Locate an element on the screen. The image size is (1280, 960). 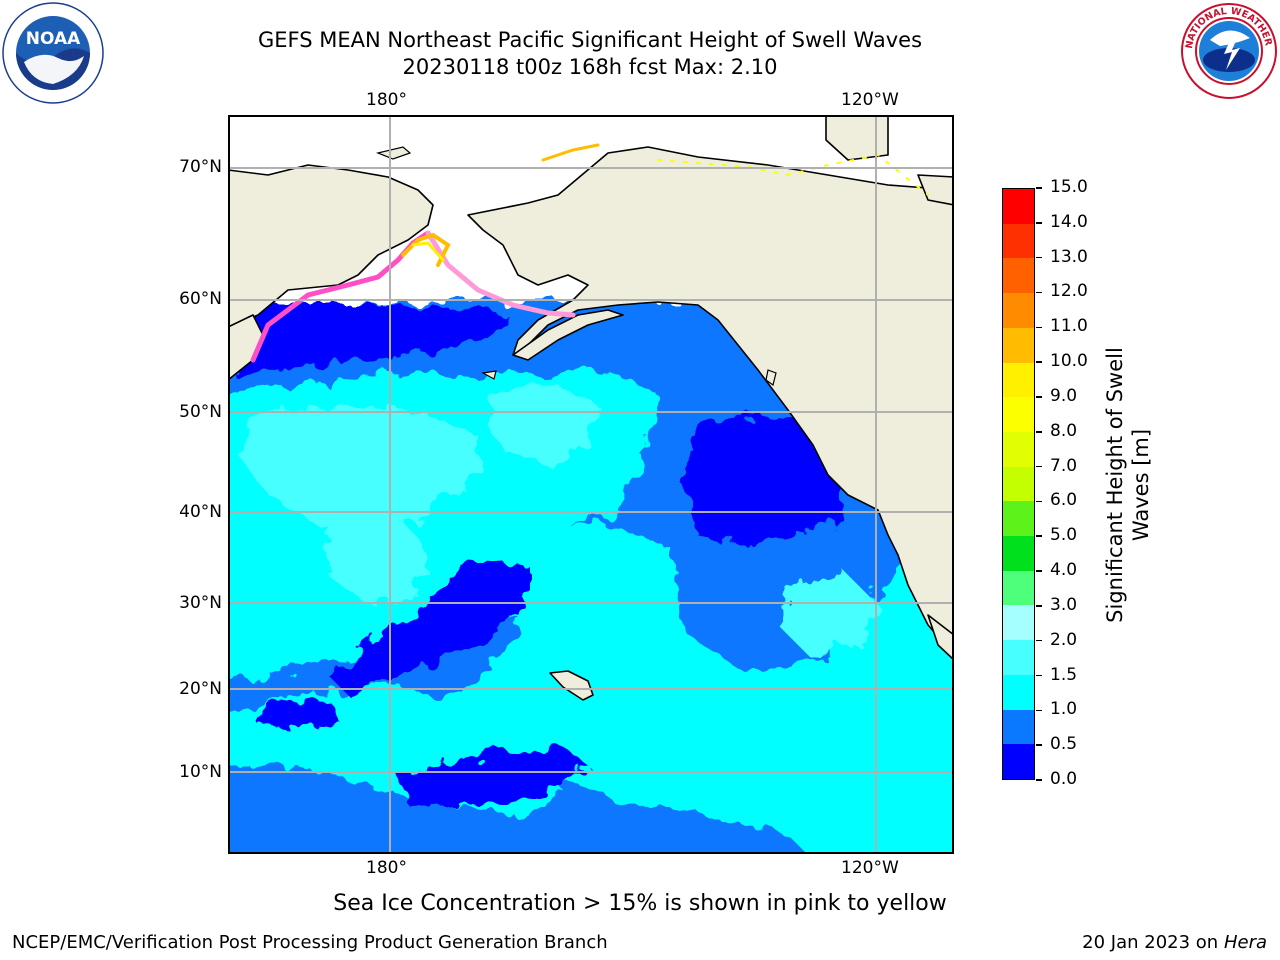
colorbar-tick-label: 15.0 is located at coordinates (1069, 187).